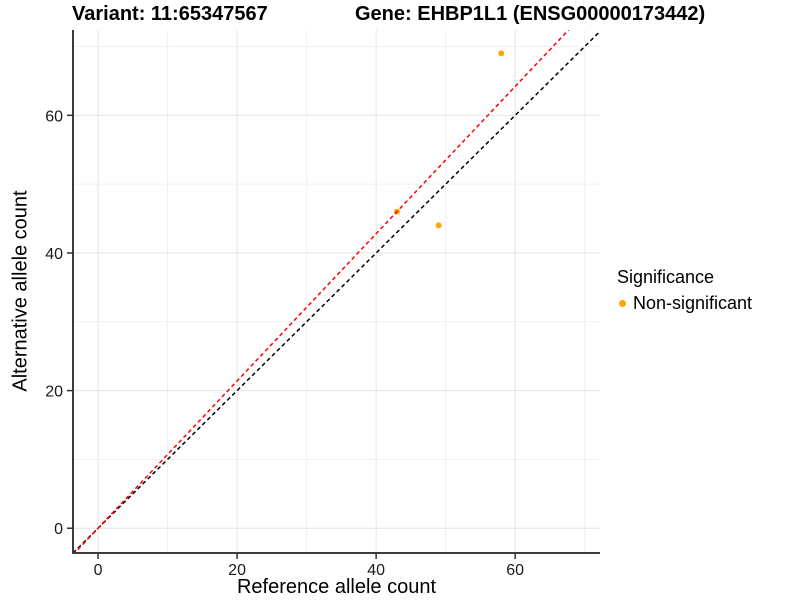 The width and height of the screenshot is (800, 600). Describe the element at coordinates (666, 277) in the screenshot. I see `legend-title: Significance` at that location.